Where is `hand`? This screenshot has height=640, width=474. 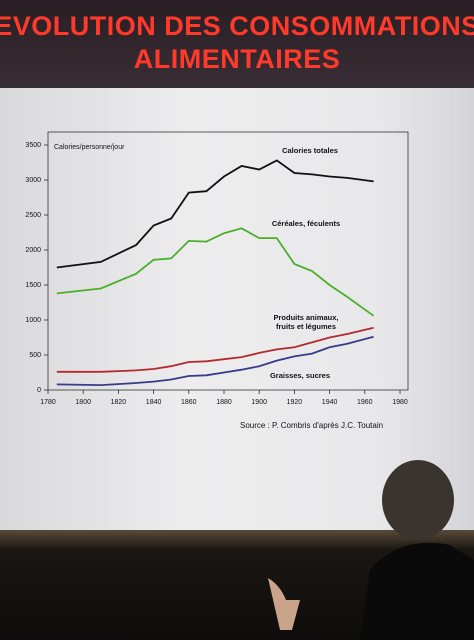 hand is located at coordinates (284, 604).